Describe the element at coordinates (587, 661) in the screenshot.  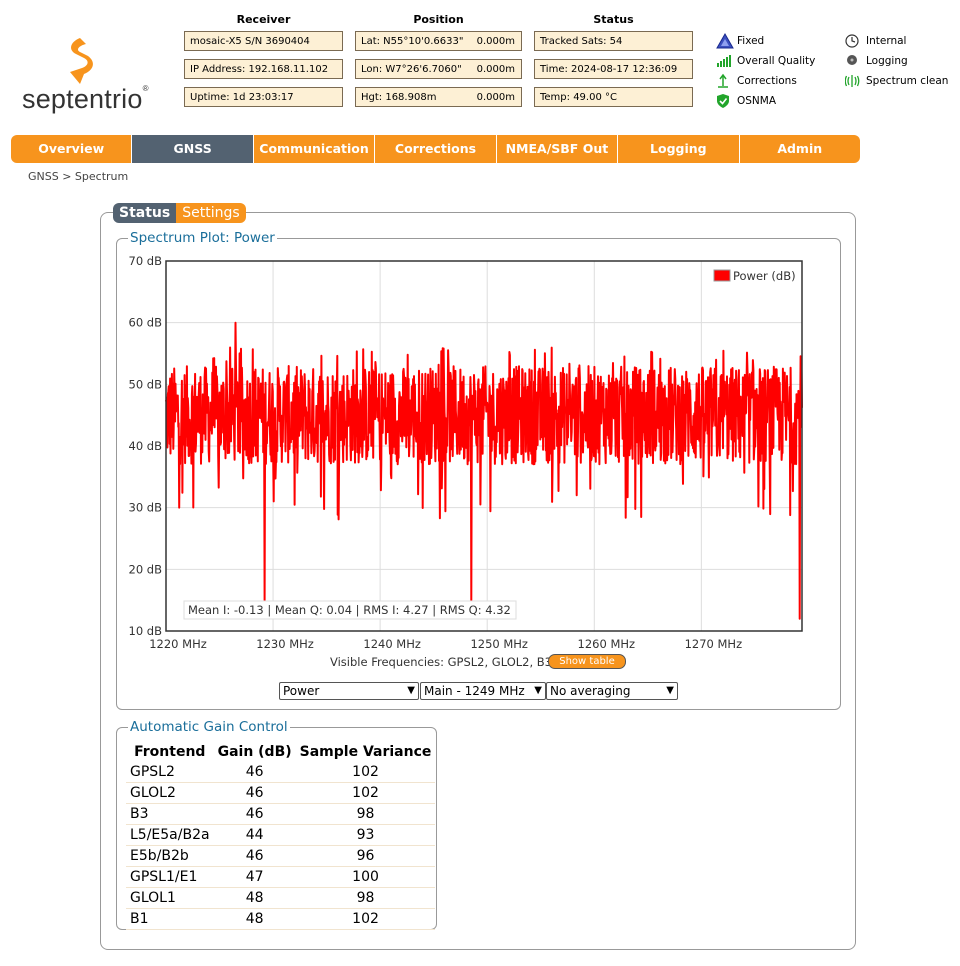
I see `show-table-button: Show table` at that location.